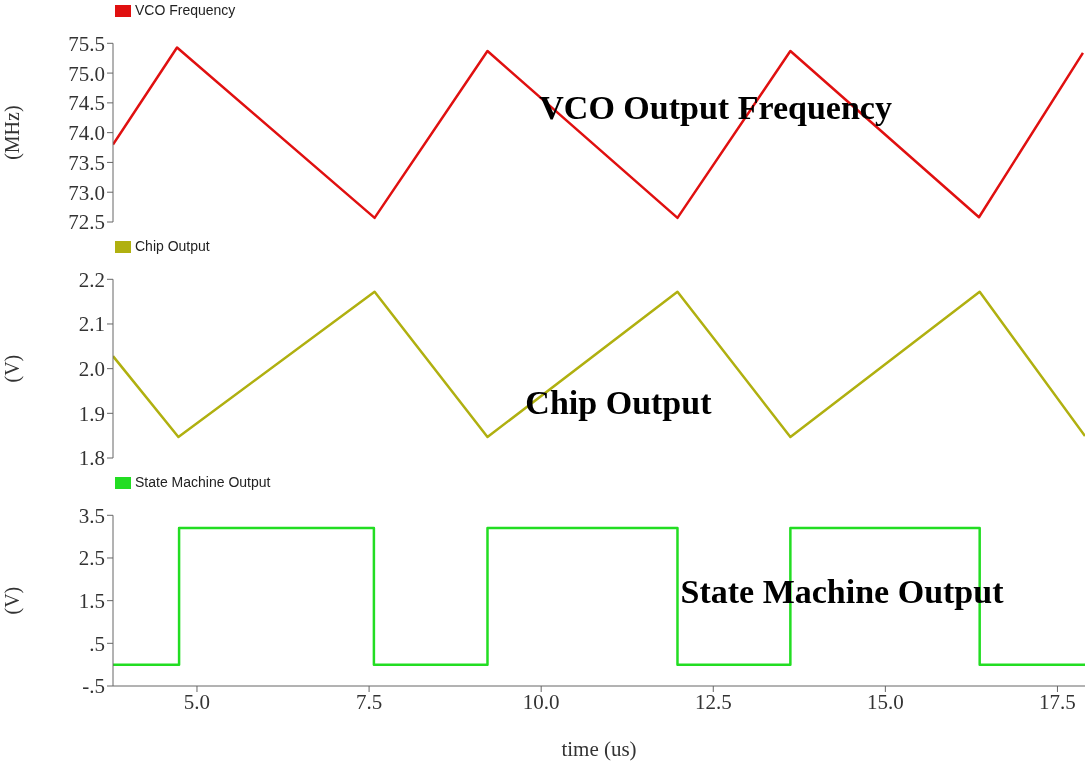 The height and width of the screenshot is (767, 1086). What do you see at coordinates (91, 458) in the screenshot?
I see `y-tick-label: 1.8` at bounding box center [91, 458].